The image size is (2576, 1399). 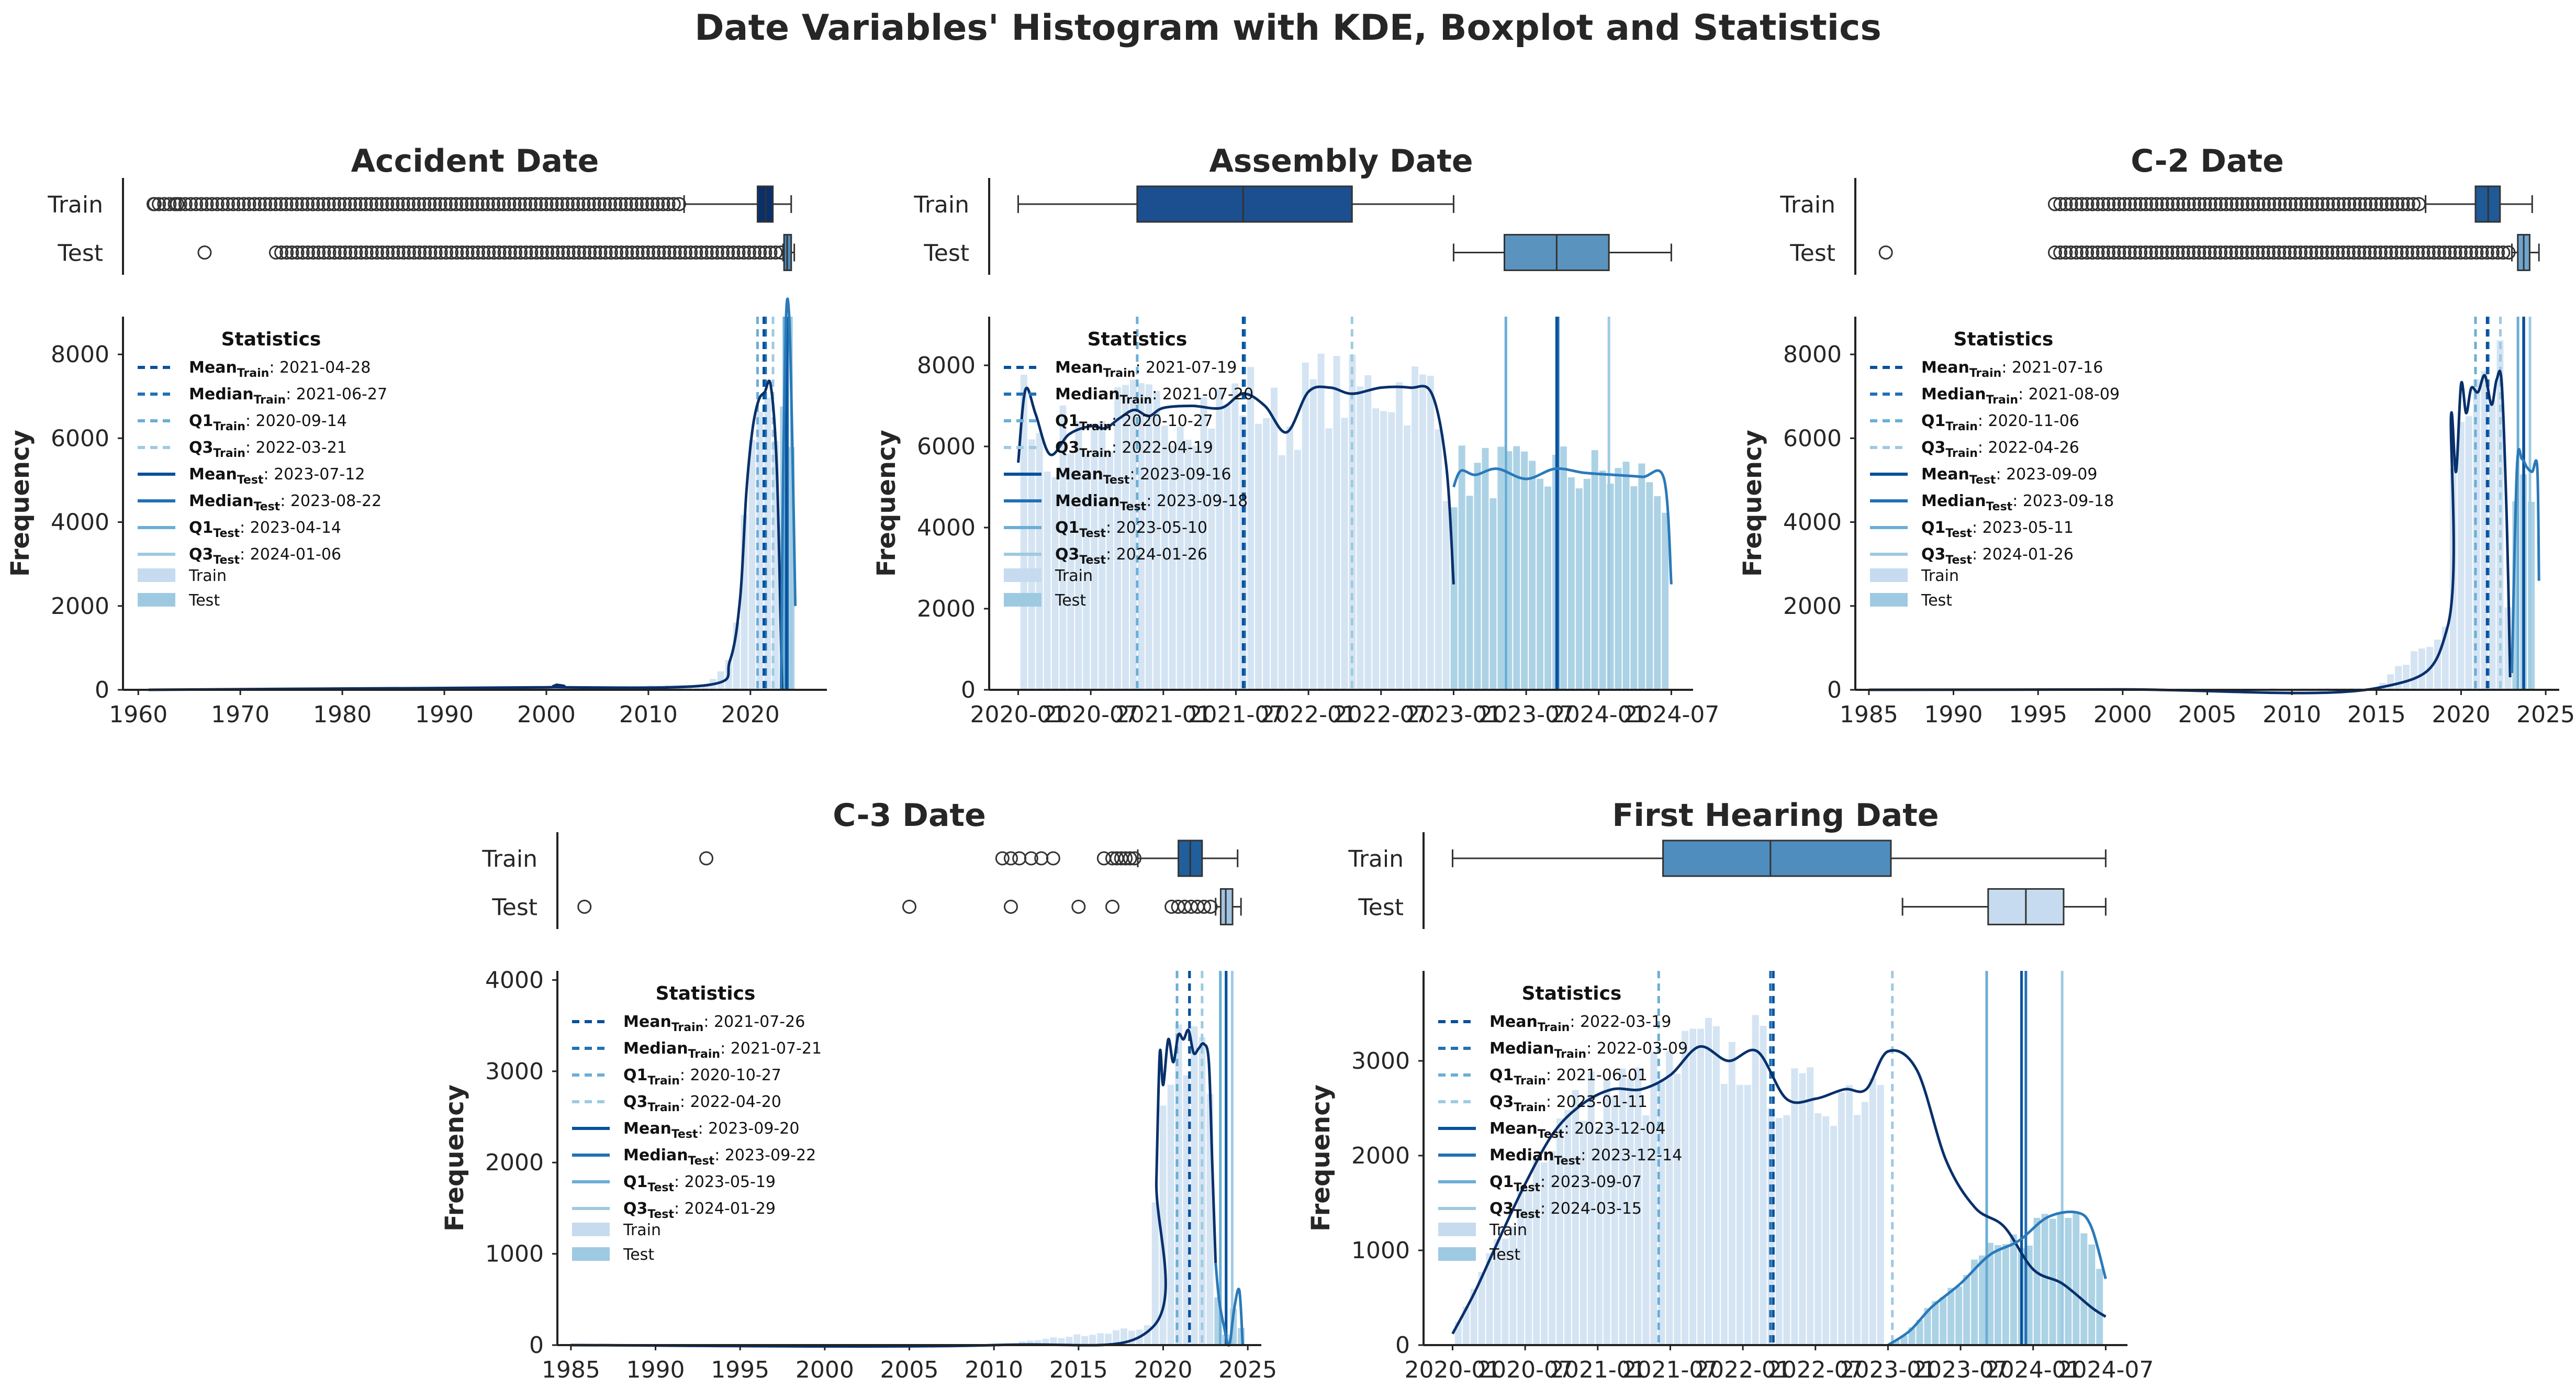 I want to click on x-tick-label: 2025, so click(x=2545, y=714).